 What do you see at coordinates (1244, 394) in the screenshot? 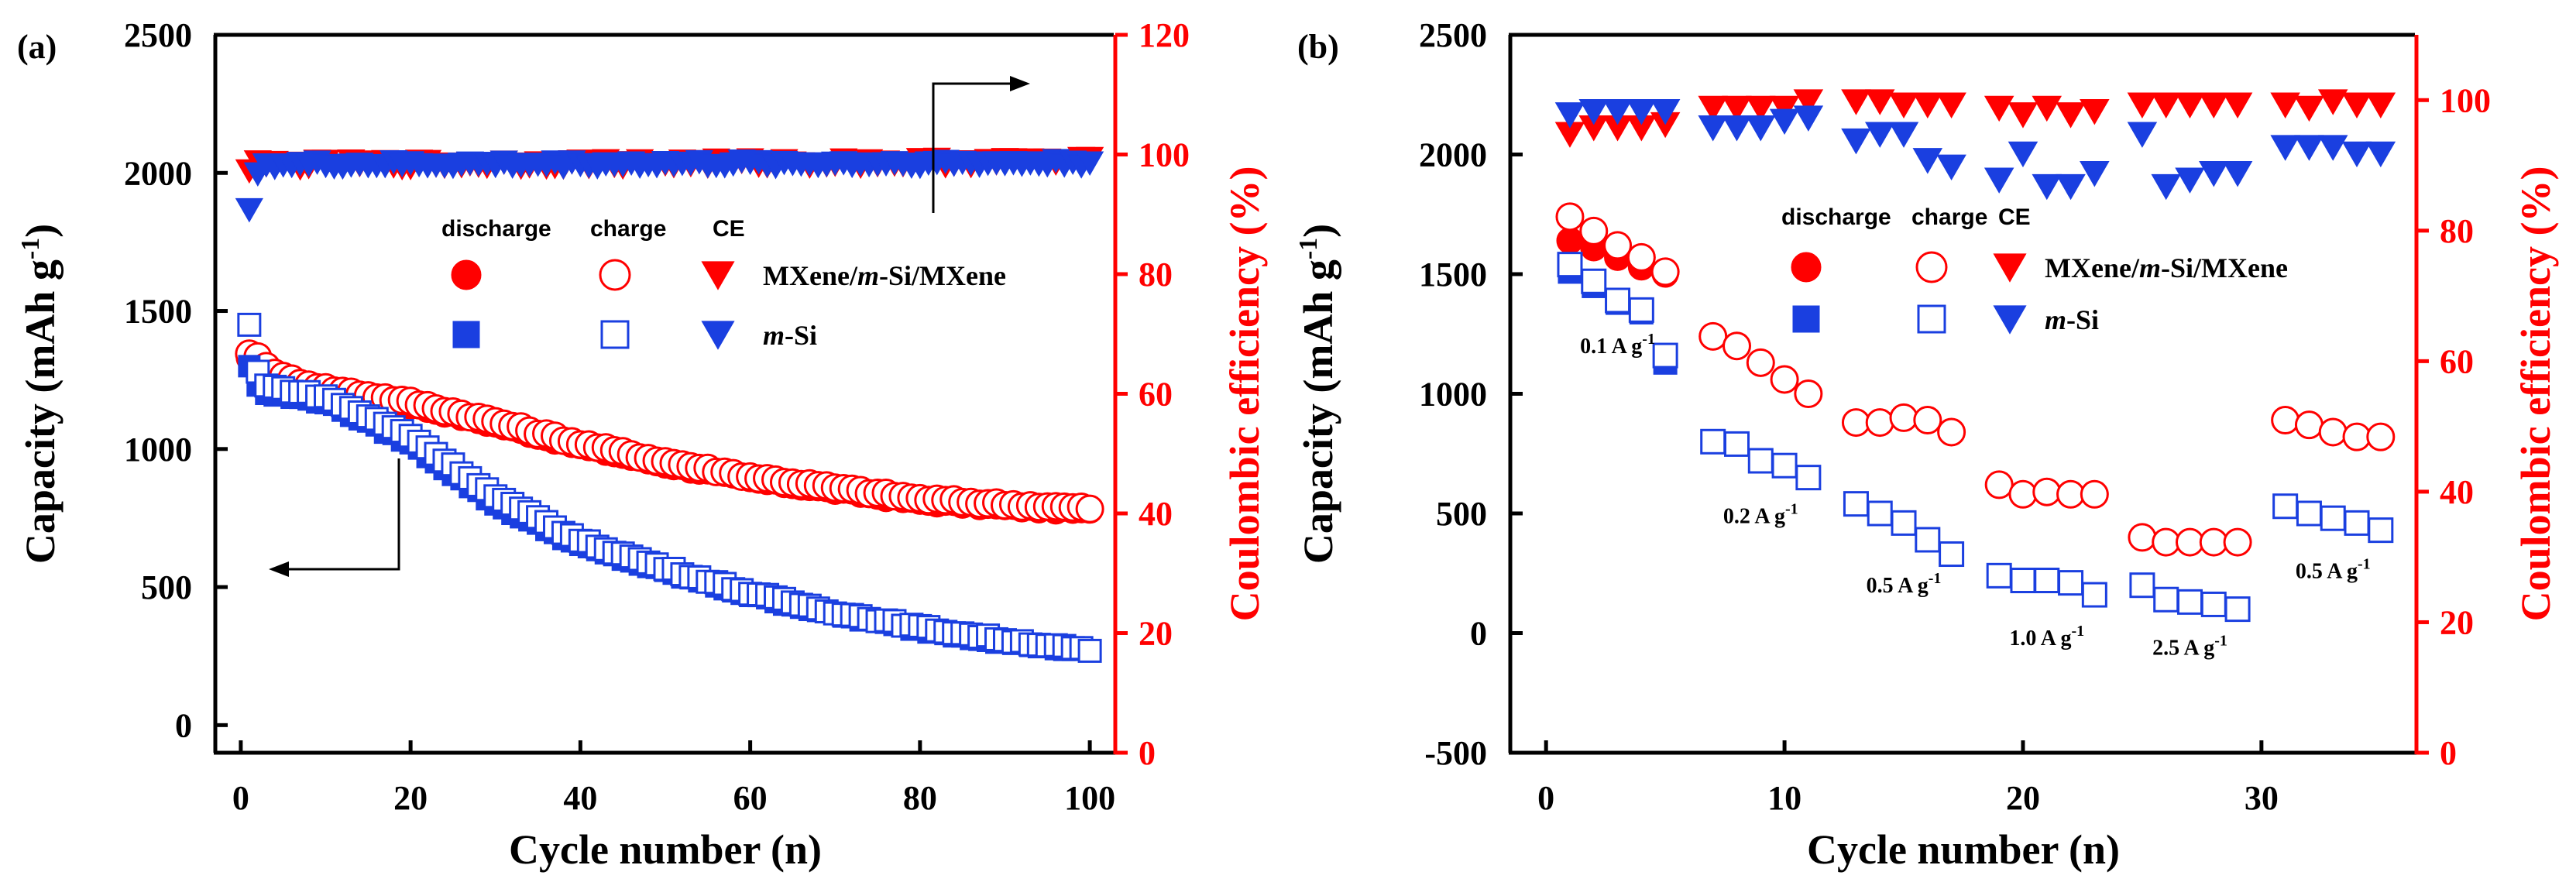
I see `y-axis-right-label: Coulombic efficiency (%)` at bounding box center [1244, 394].